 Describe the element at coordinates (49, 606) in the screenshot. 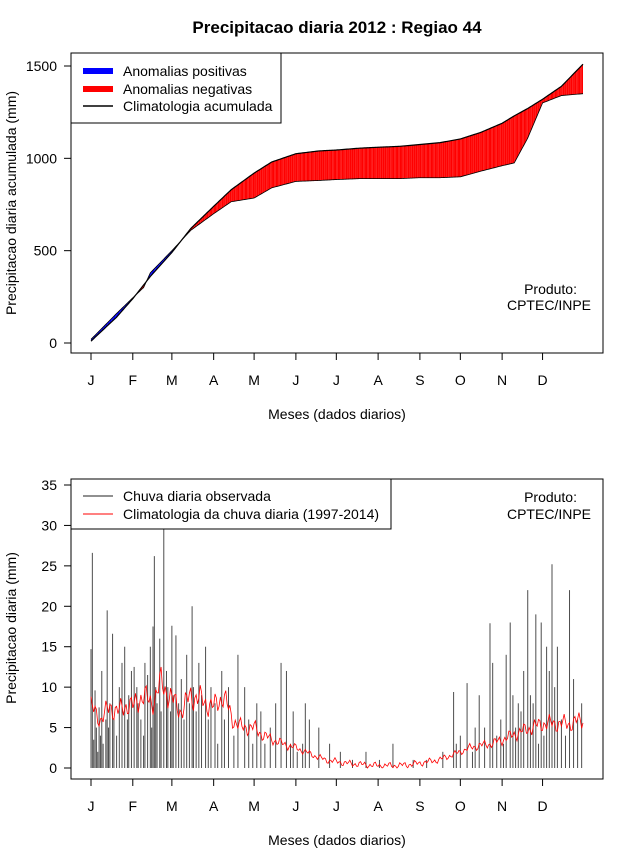

I see `bottom-y-tick-label: 20` at that location.